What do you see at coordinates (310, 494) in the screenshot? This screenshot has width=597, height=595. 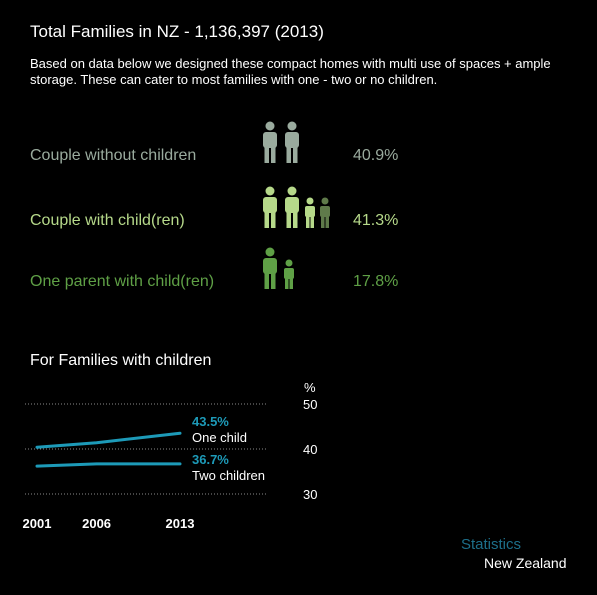 I see `y-tick-label: 30` at bounding box center [310, 494].